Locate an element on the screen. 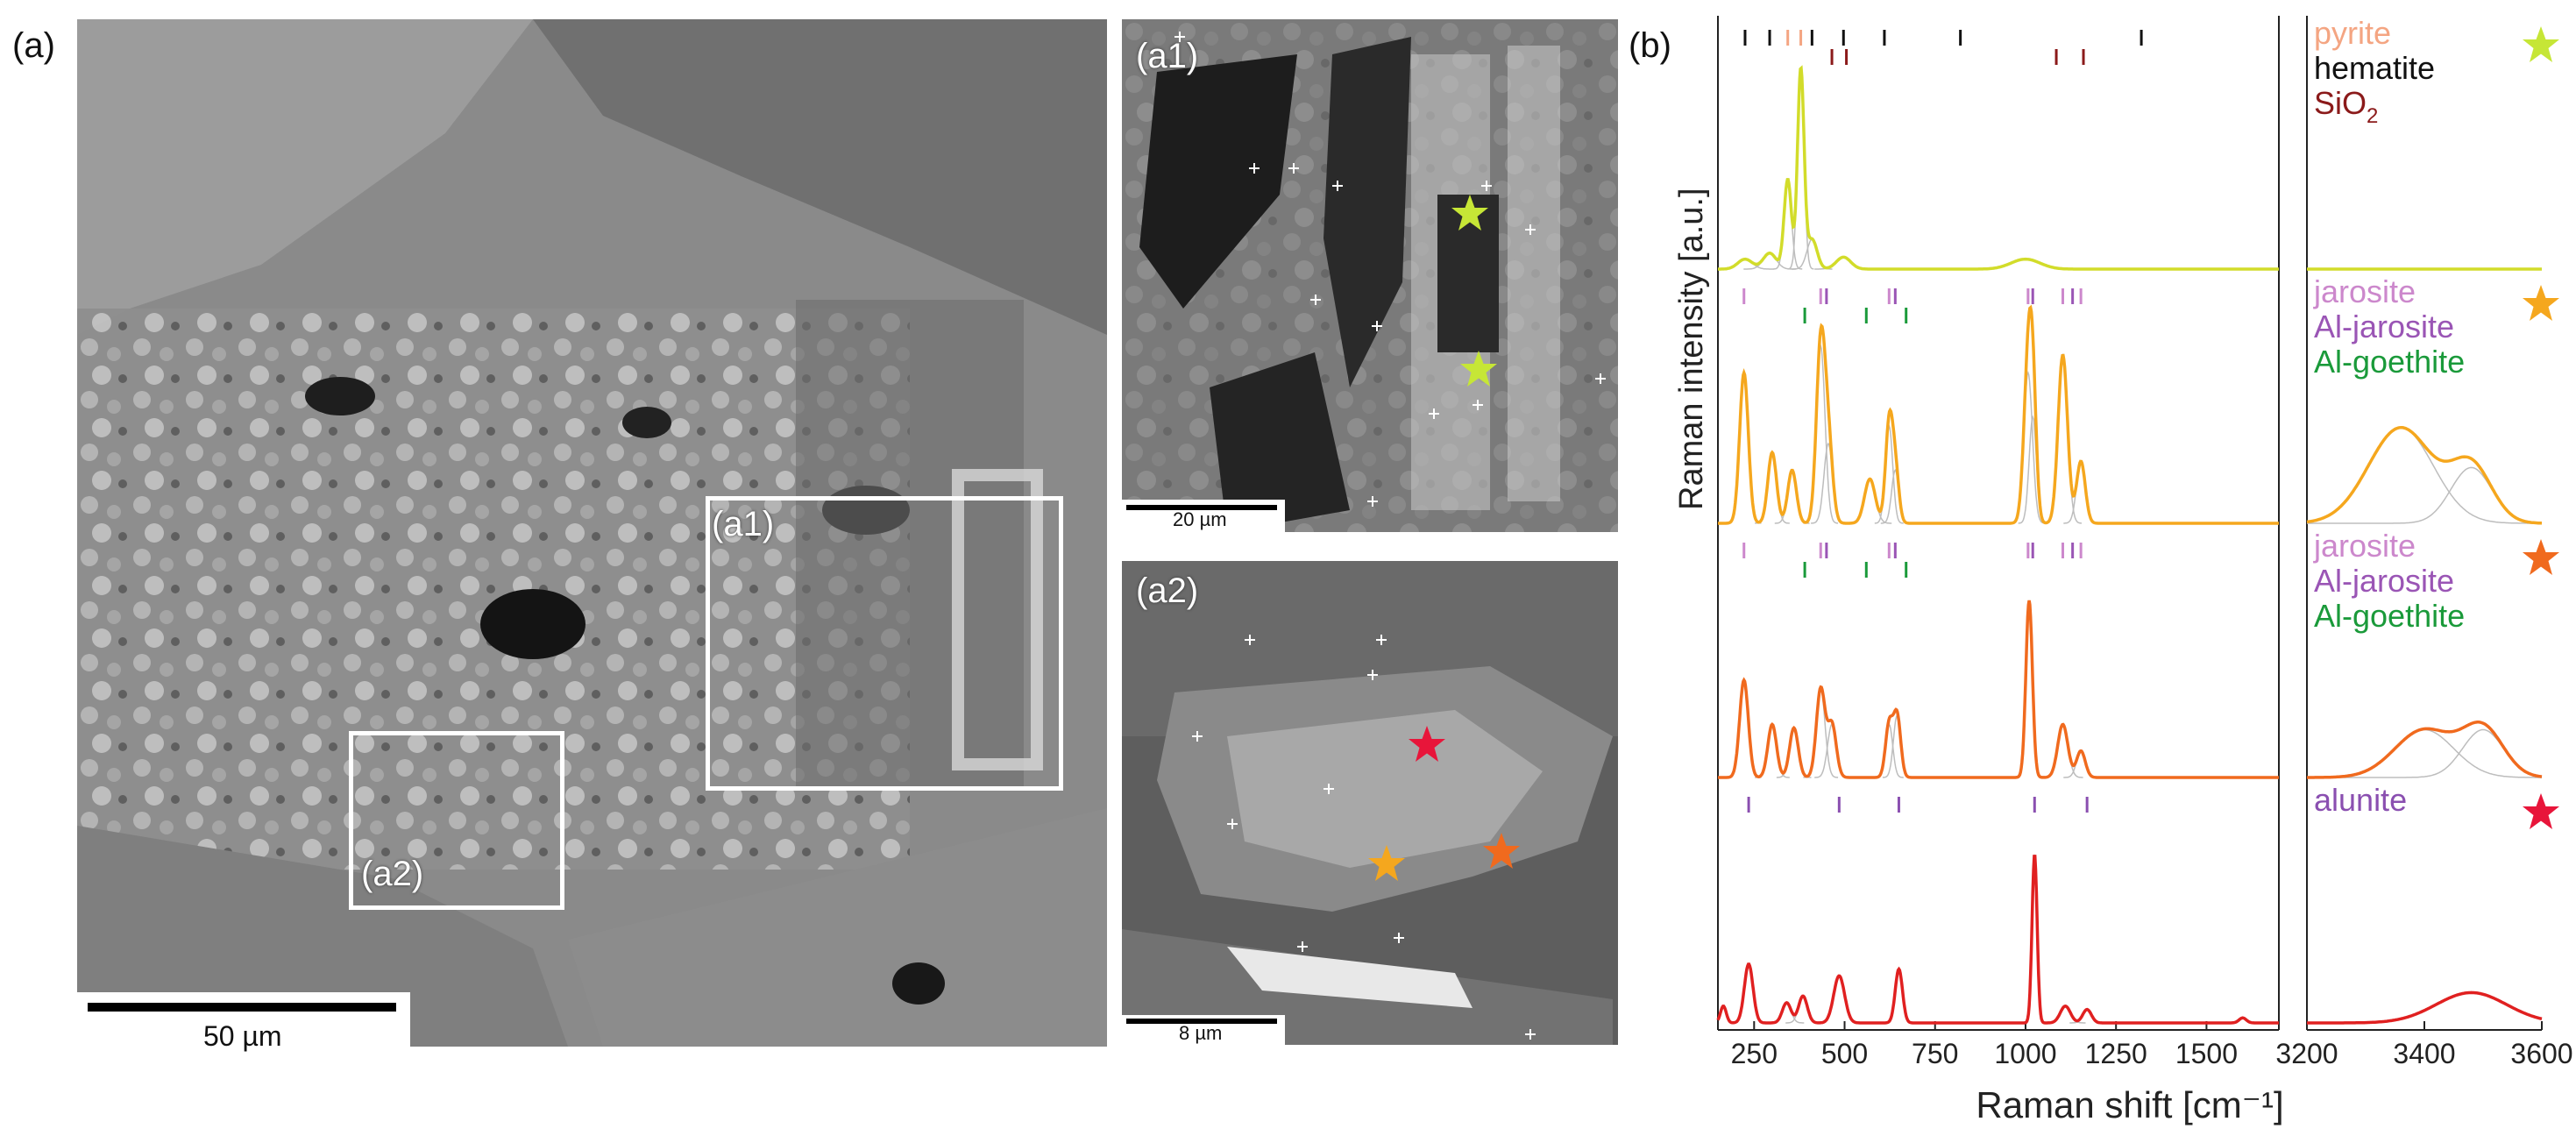 The width and height of the screenshot is (2576, 1136). x-tick-label: 1000 is located at coordinates (2025, 1053).